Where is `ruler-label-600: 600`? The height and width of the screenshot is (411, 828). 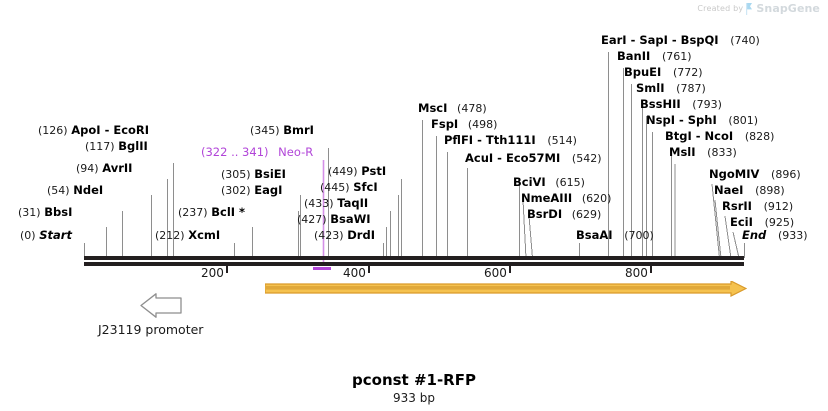 ruler-label-600: 600 is located at coordinates (495, 273).